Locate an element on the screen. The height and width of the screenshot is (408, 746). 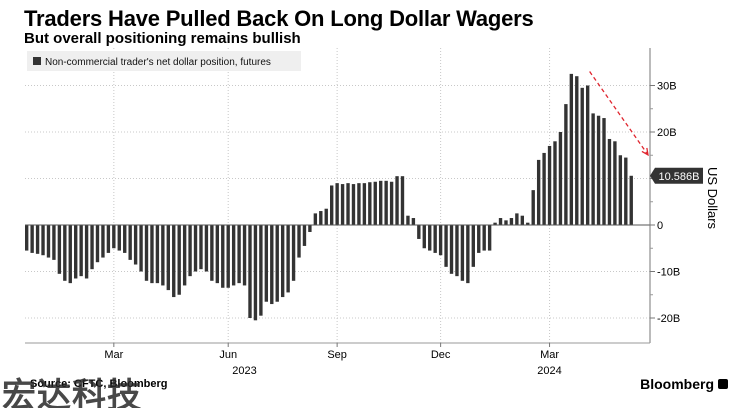
source-note: Source: CFTC, Bloomberg is located at coordinates (99, 384).